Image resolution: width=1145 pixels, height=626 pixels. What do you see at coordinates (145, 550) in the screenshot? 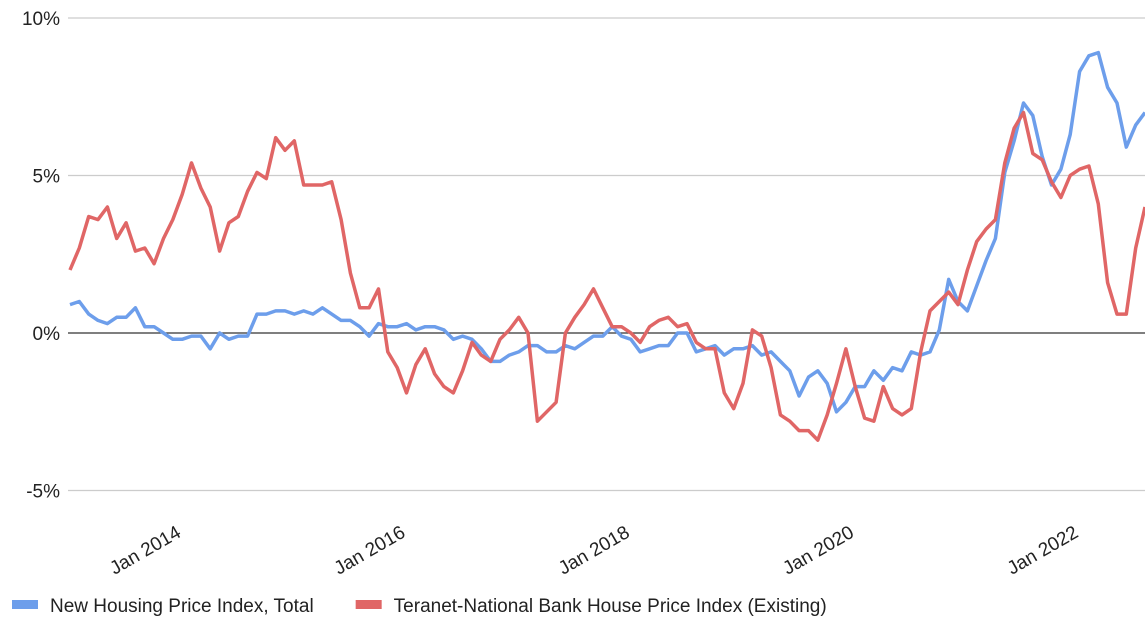
I see `x-tick-label: Jan 2014` at bounding box center [145, 550].